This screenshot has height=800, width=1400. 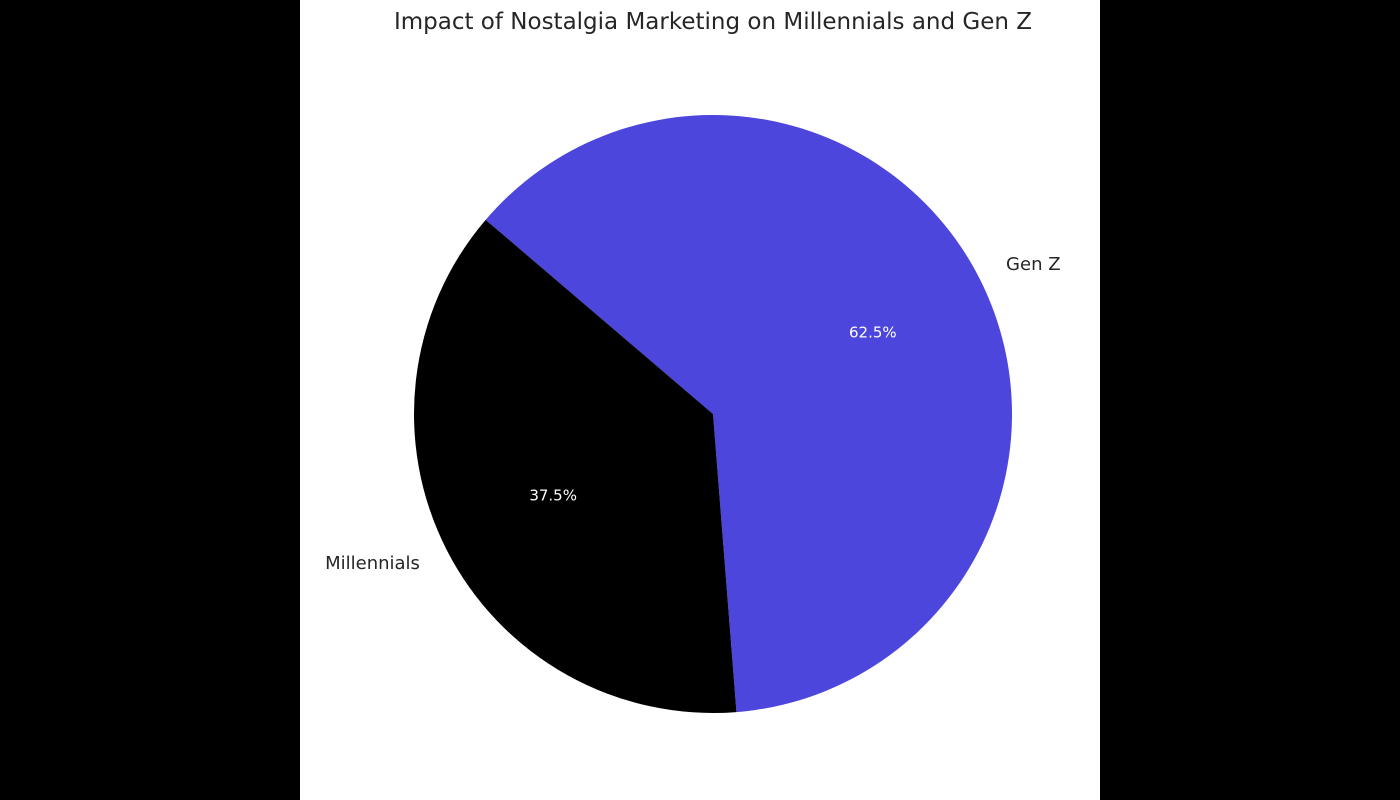 I want to click on pie-percent-gen-z: 62.5%, so click(x=873, y=333).